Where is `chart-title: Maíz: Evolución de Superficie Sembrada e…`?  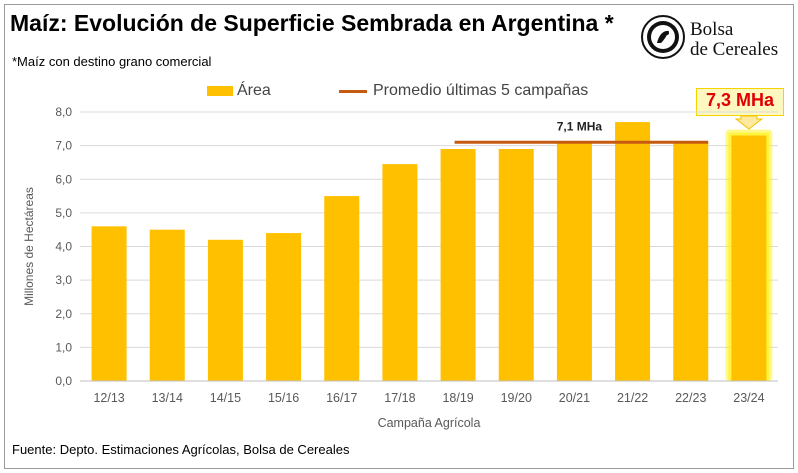 chart-title: Maíz: Evolución de Superficie Sembrada e… is located at coordinates (312, 23).